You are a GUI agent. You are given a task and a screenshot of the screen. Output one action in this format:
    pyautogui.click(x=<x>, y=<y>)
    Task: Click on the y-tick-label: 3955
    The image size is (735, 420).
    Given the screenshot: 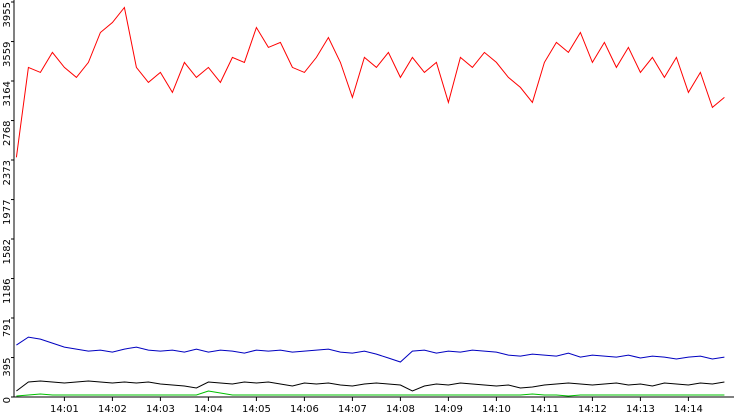 What is the action you would take?
    pyautogui.click(x=7, y=14)
    